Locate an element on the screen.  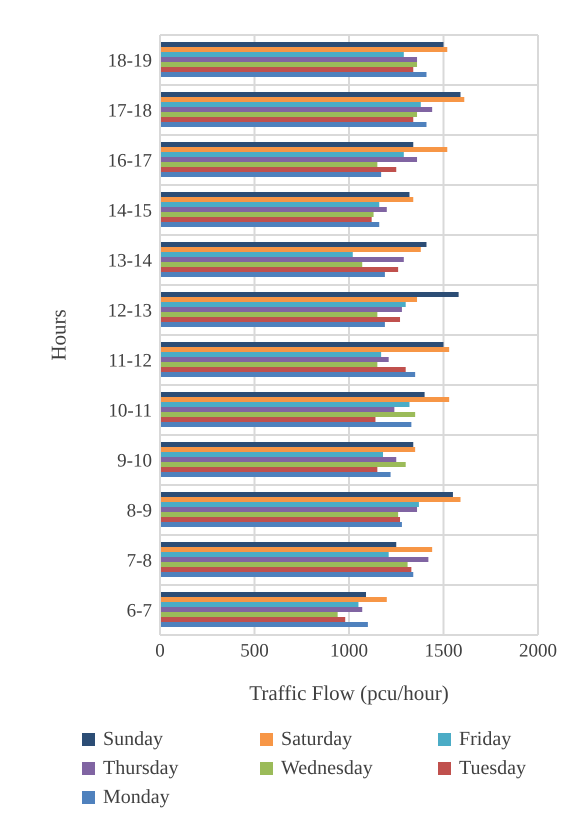
y-tick-label: 9-10 is located at coordinates (134, 461).